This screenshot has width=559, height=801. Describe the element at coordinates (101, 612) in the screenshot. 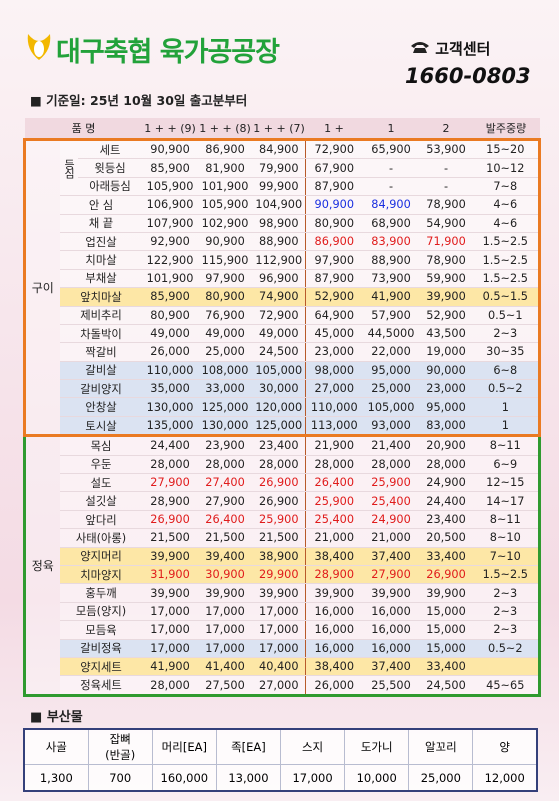

I see `item-name: 모듬(양지)` at that location.